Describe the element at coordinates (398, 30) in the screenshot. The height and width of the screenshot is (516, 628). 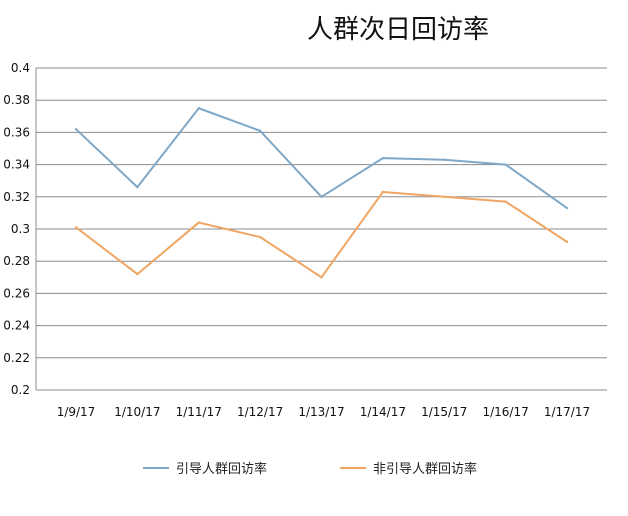
I see `chart-title: 人群次日回访率` at that location.